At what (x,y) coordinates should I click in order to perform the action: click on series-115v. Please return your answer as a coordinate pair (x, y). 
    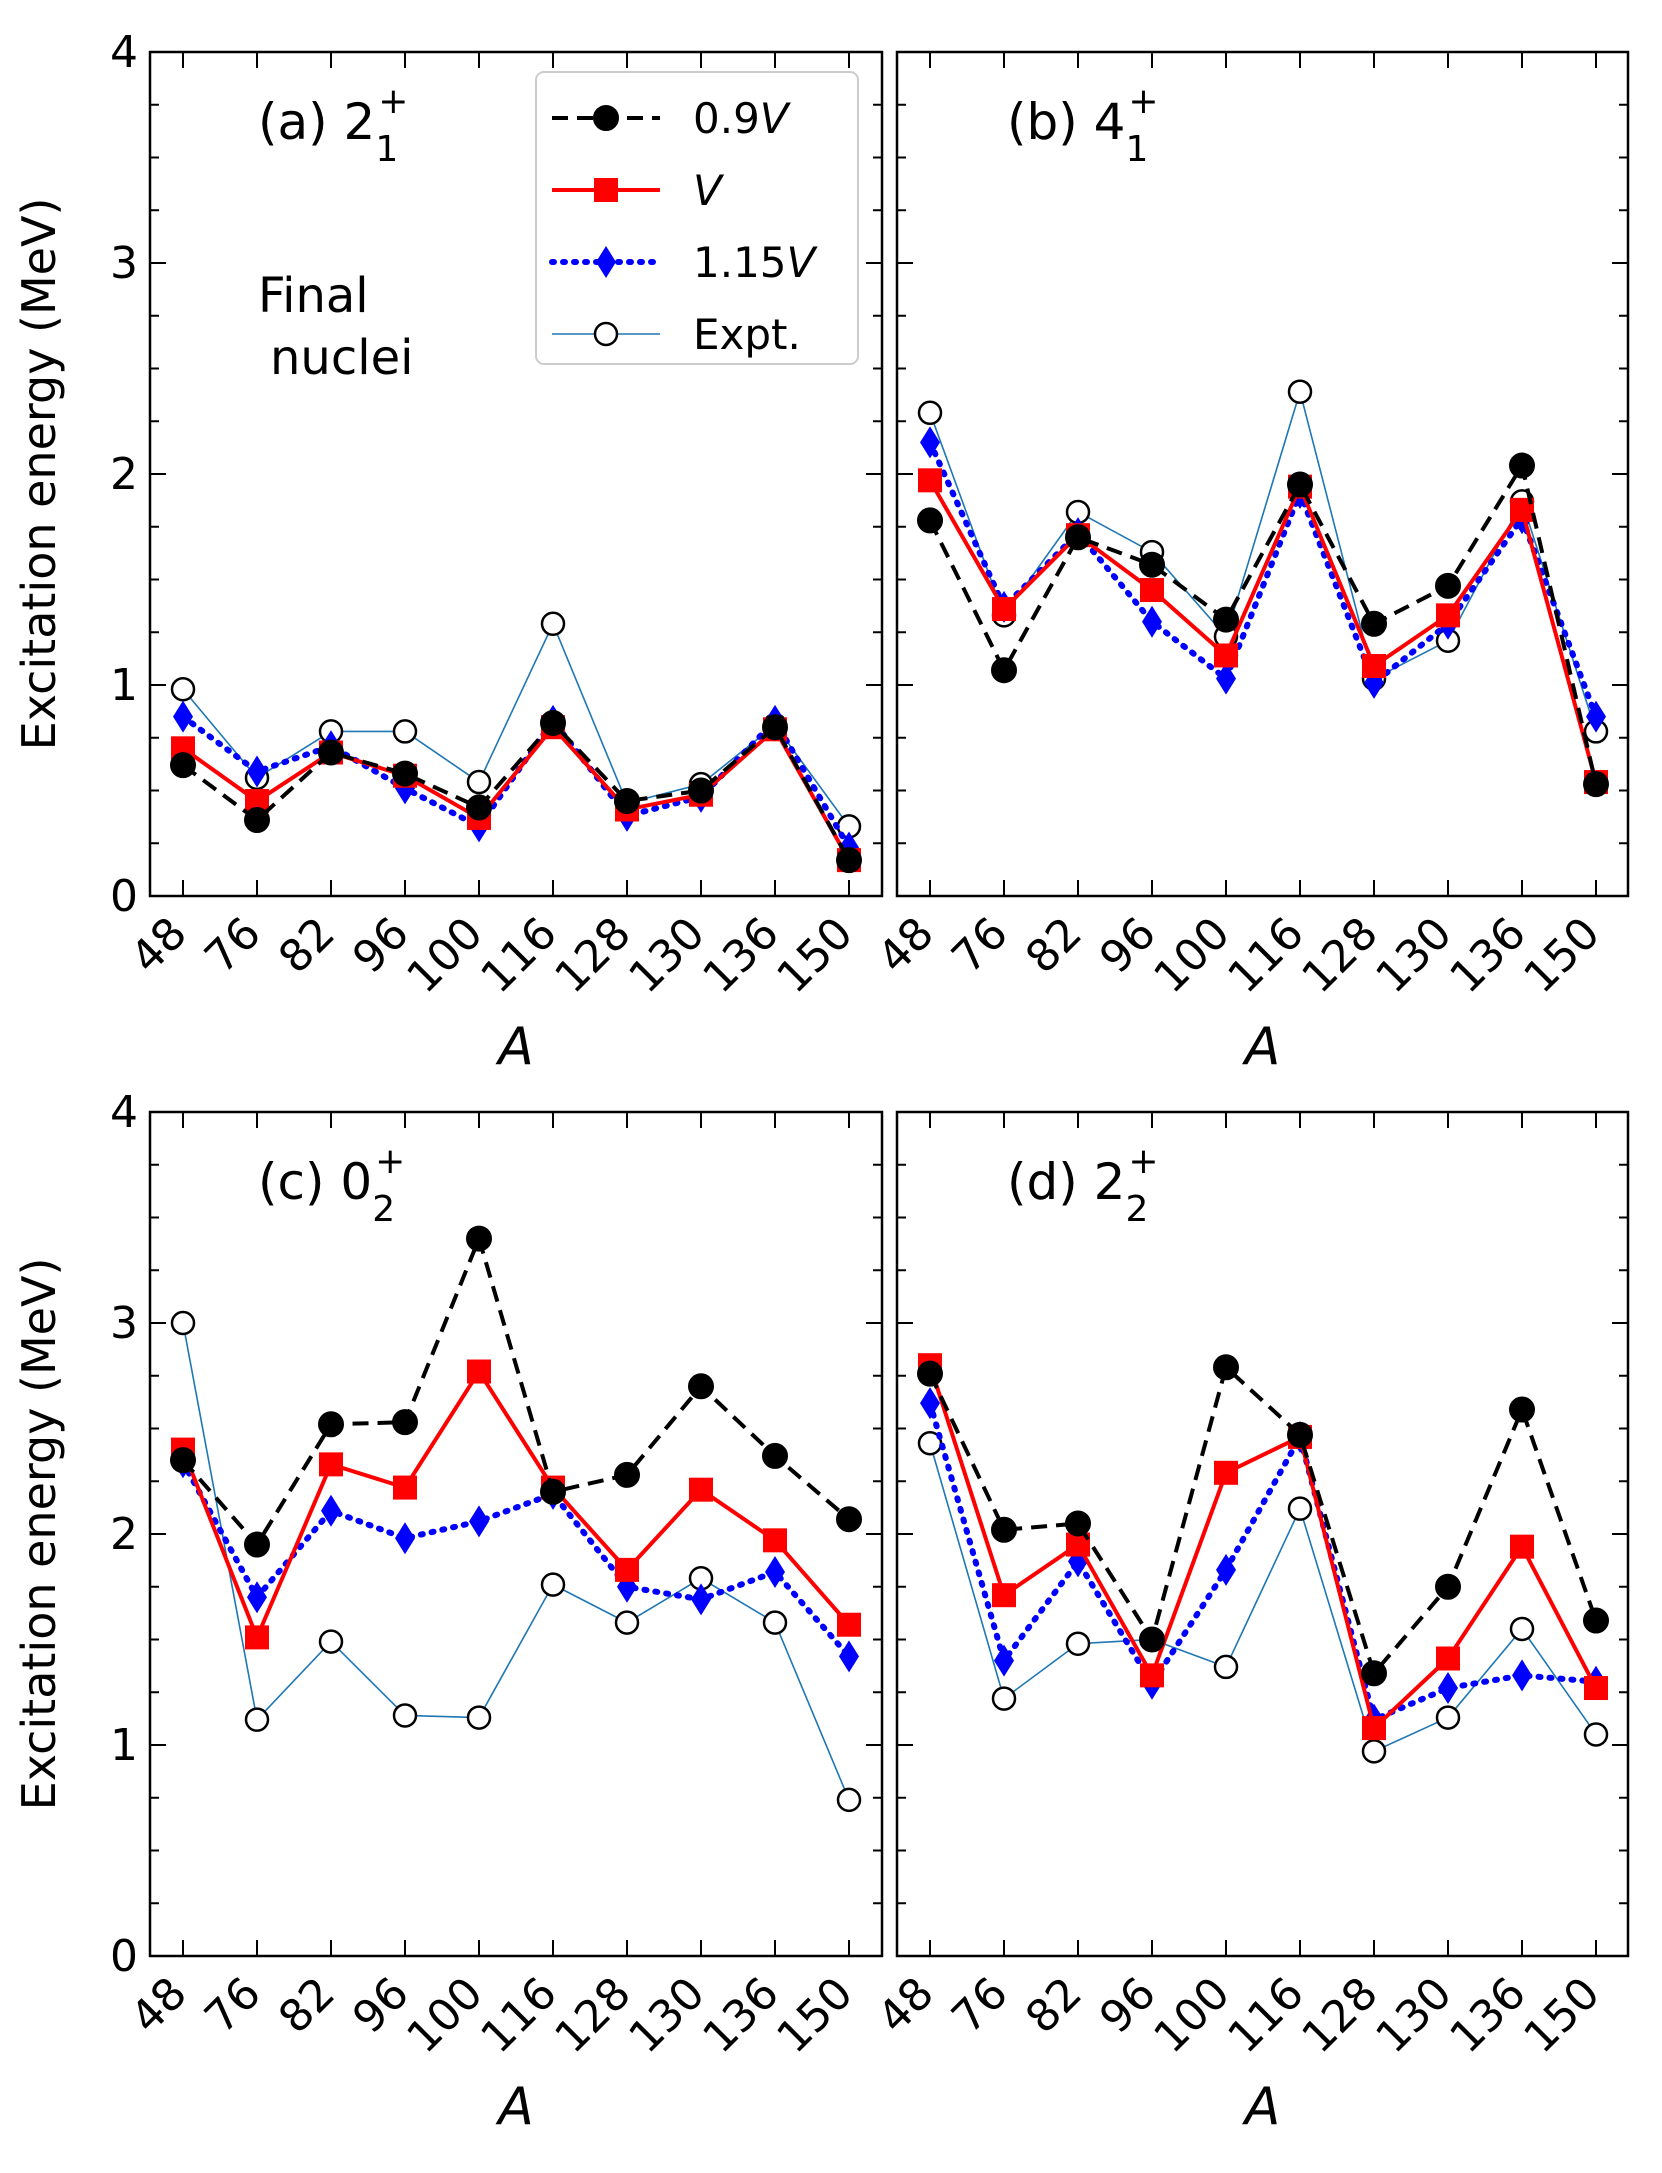
    Looking at the image, I should click on (1263, 1561).